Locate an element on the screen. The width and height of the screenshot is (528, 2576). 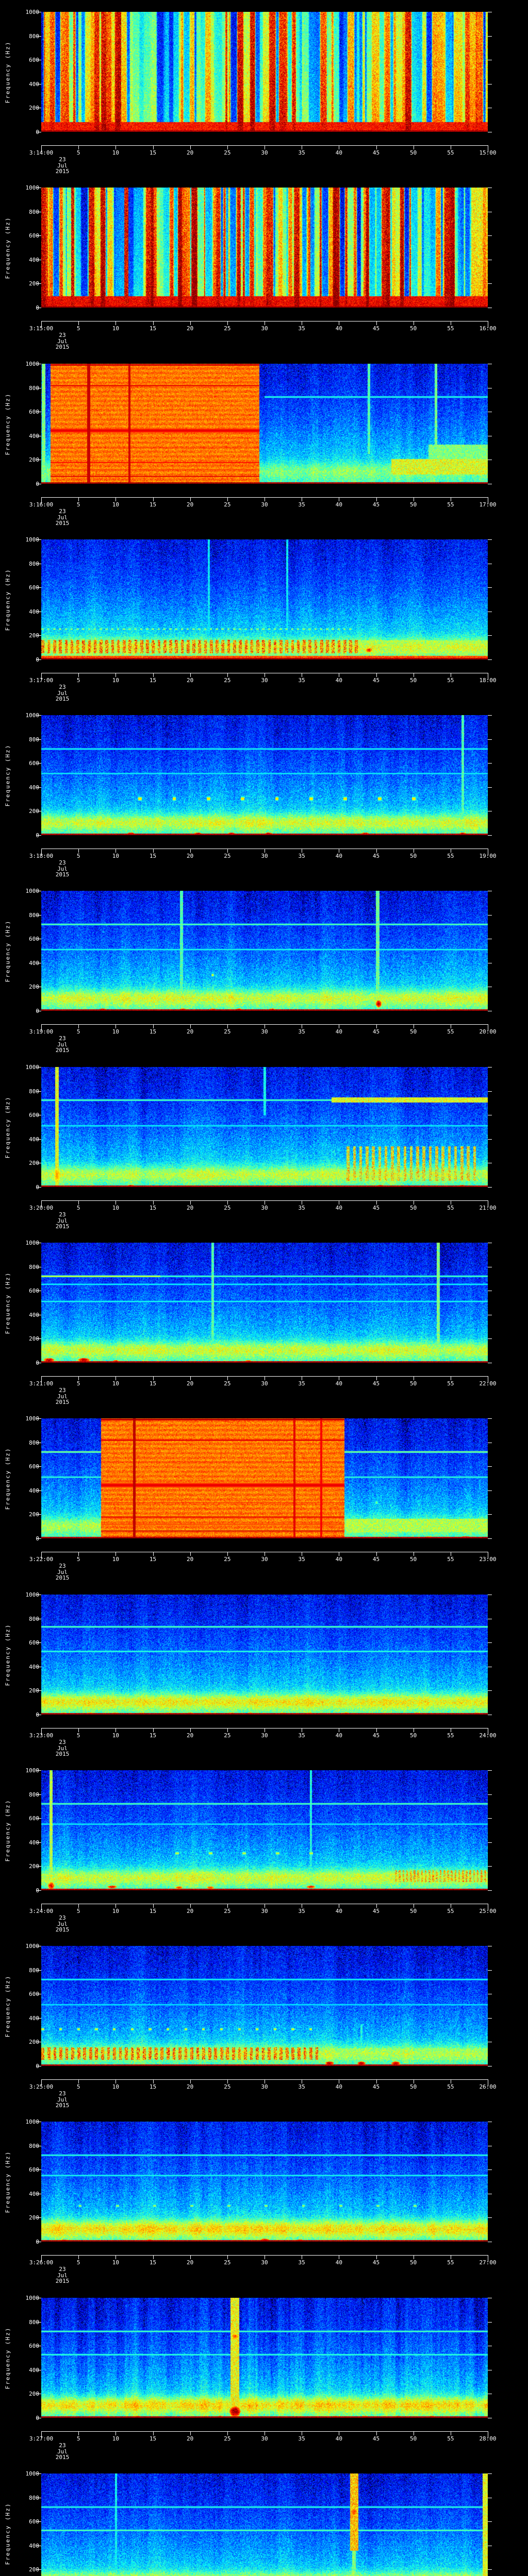
x-tick-label: 21:00 is located at coordinates (488, 1208).